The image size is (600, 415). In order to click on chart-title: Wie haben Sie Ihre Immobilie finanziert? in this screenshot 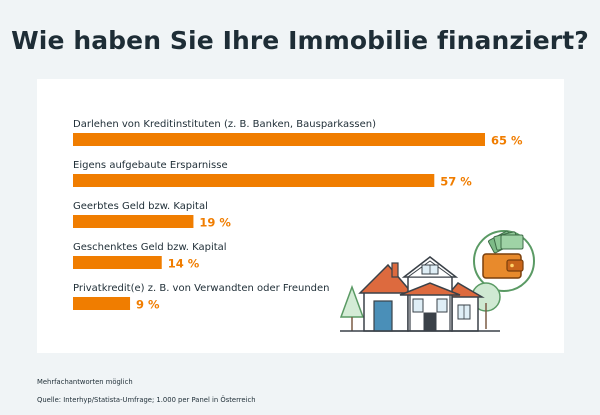, I will do `click(300, 40)`.